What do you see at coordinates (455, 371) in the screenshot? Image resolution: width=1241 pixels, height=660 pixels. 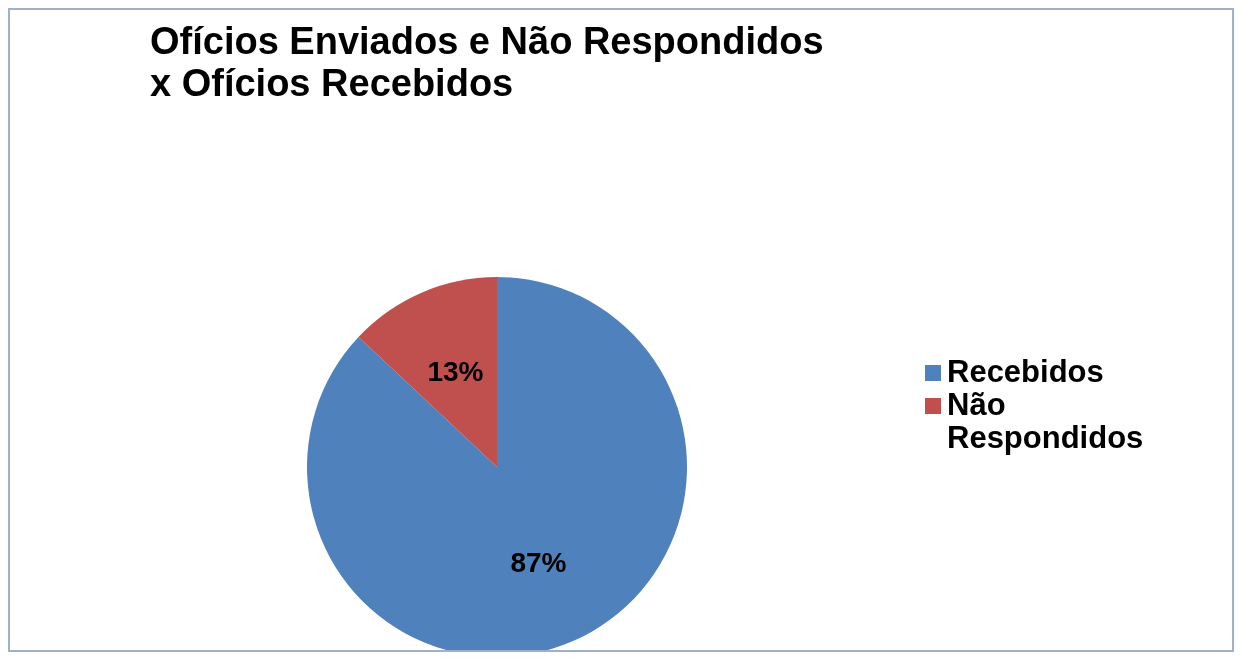 I see `data-label: 13%` at bounding box center [455, 371].